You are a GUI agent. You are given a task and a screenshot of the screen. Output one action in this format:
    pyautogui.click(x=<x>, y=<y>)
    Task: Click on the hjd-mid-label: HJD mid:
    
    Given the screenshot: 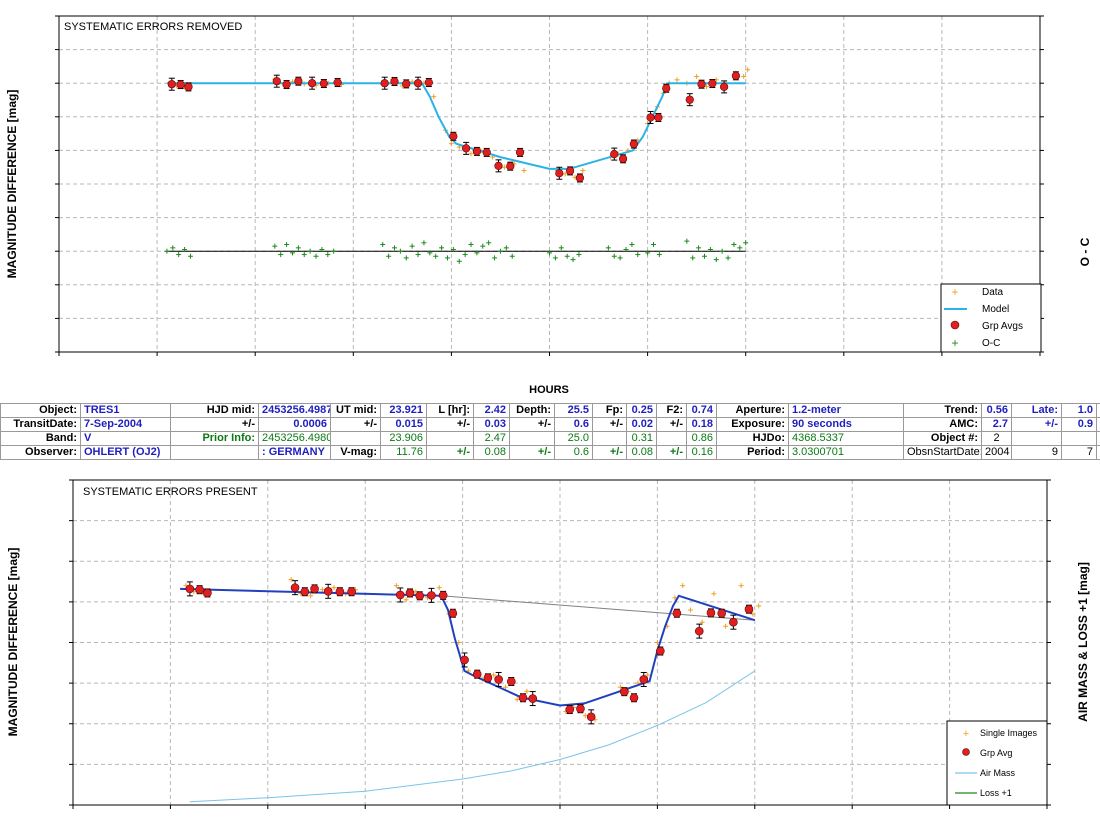 What is the action you would take?
    pyautogui.click(x=214, y=410)
    